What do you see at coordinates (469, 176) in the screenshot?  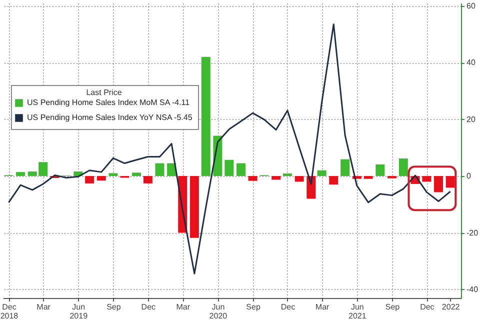 I see `y-tick-label: 0` at bounding box center [469, 176].